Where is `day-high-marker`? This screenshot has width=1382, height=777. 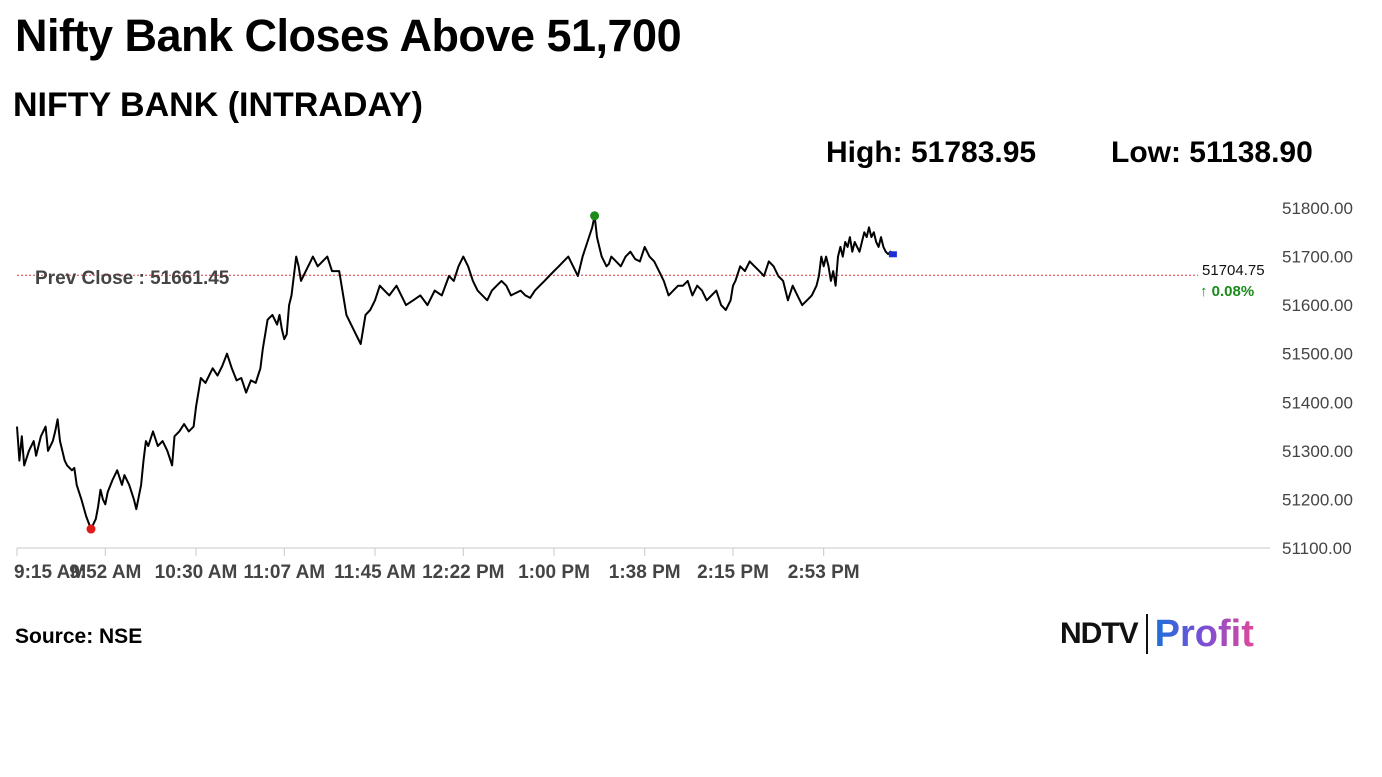 day-high-marker is located at coordinates (595, 216).